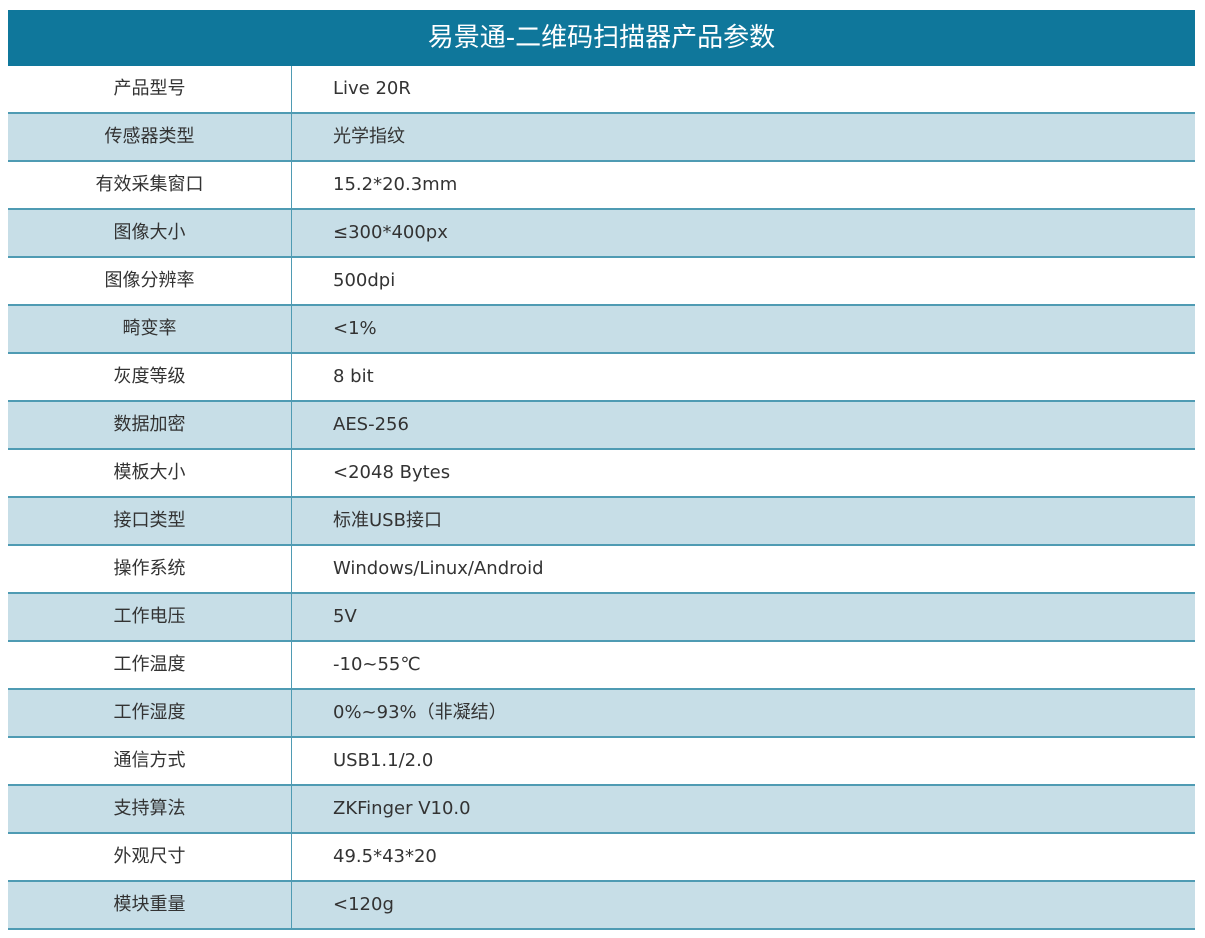  What do you see at coordinates (601, 330) in the screenshot?
I see `table-row: 畸变率 <1%` at bounding box center [601, 330].